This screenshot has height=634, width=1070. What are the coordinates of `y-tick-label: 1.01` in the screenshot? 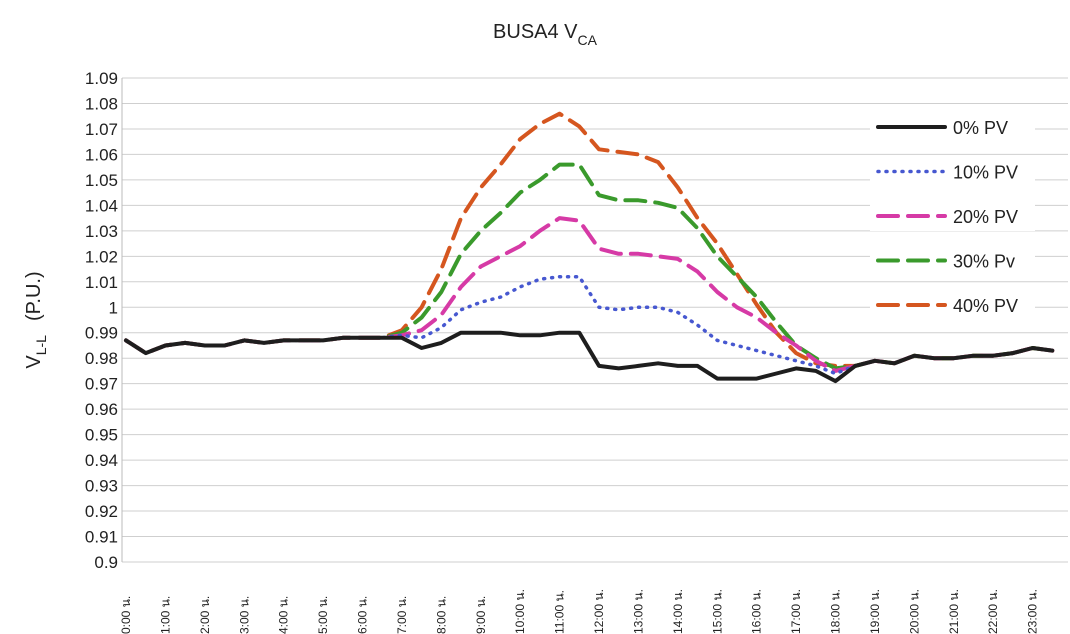 It's located at (101, 282).